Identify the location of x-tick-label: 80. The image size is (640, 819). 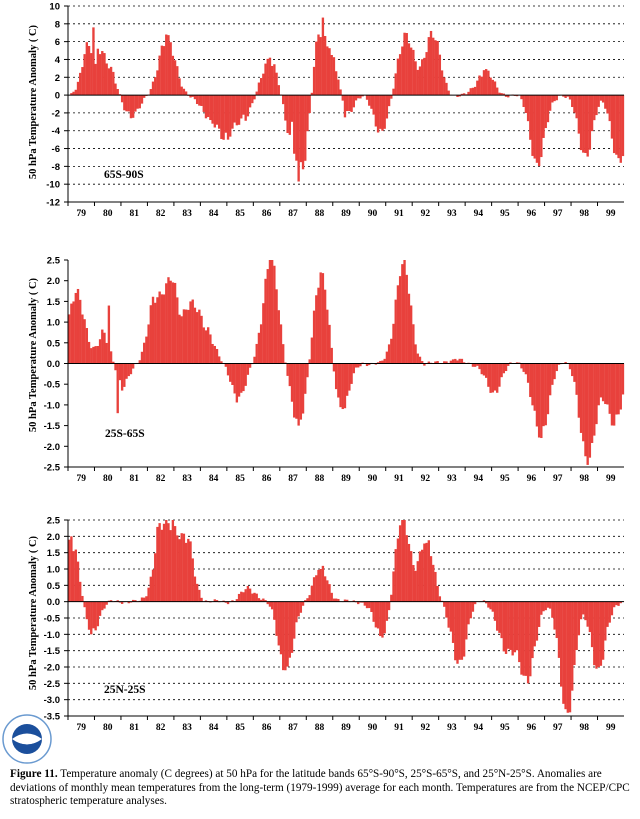
(108, 728).